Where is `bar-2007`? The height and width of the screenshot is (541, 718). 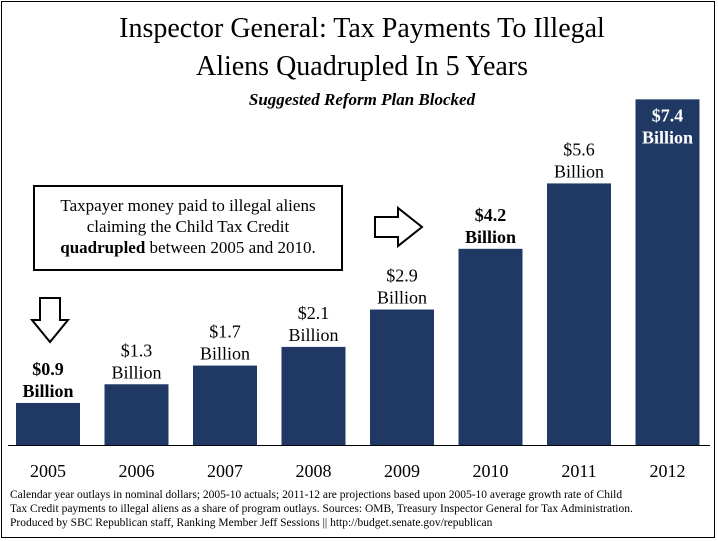
bar-2007 is located at coordinates (225, 405).